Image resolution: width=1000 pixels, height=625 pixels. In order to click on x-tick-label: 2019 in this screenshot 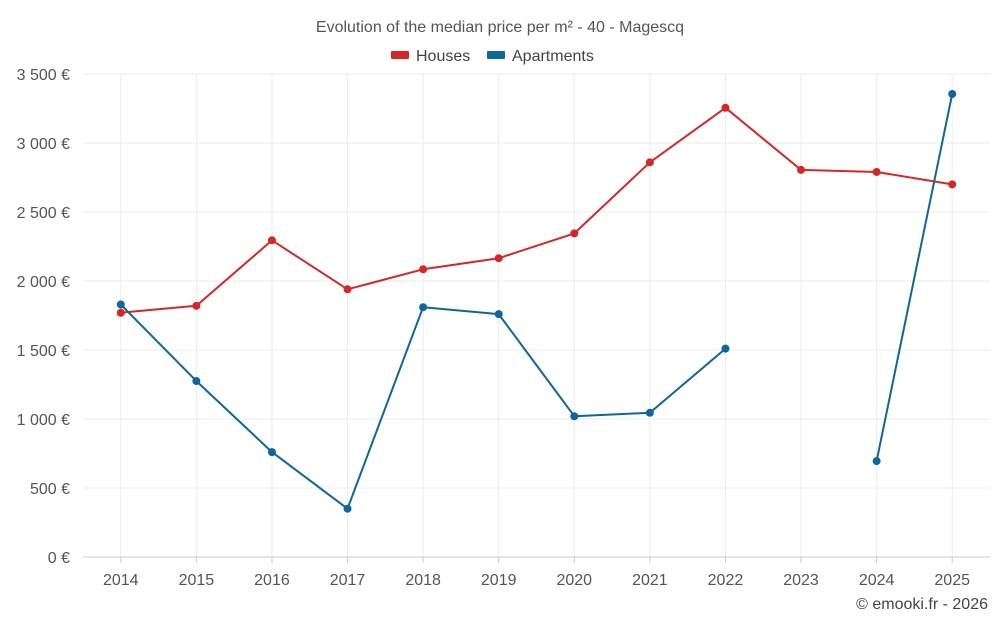, I will do `click(499, 580)`.